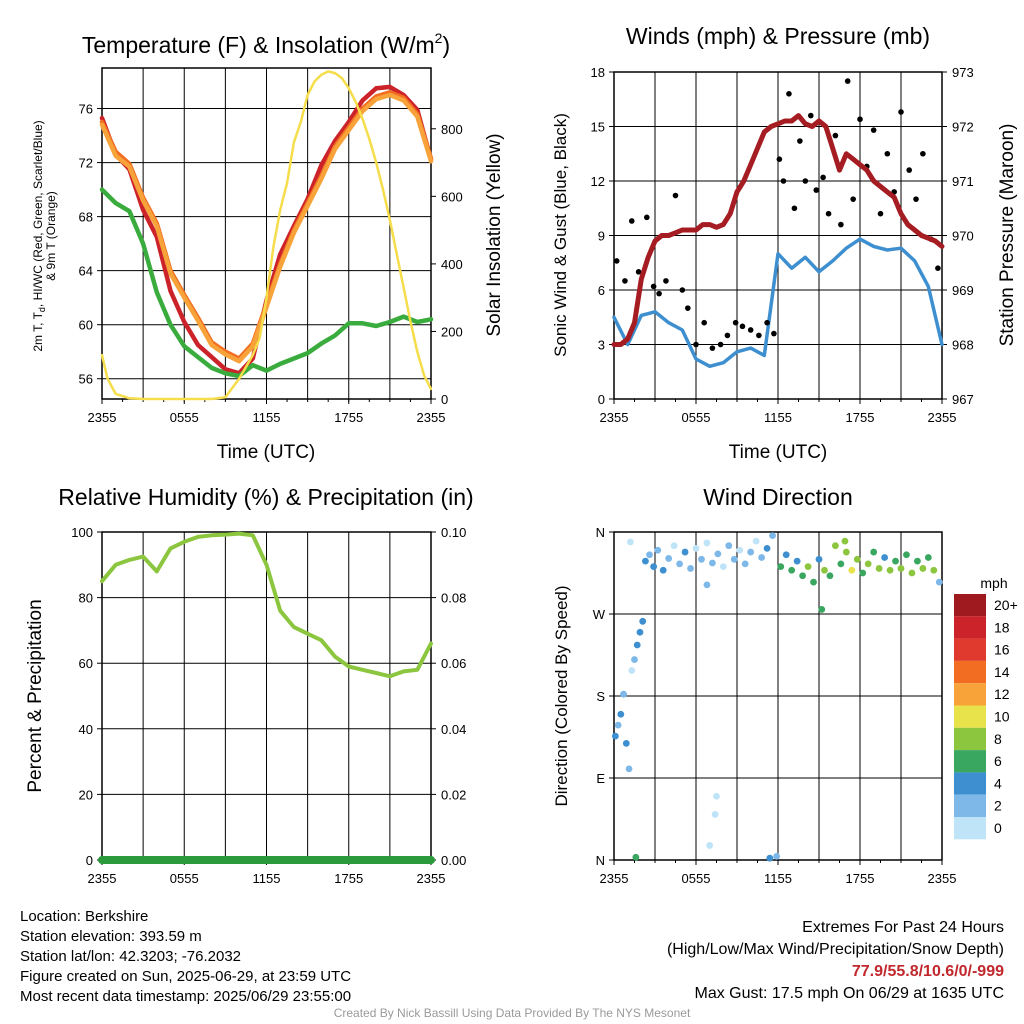 This screenshot has height=1024, width=1024. What do you see at coordinates (778, 36) in the screenshot?
I see `wind-panel-title: Winds (mph) & Pressure (mb)` at bounding box center [778, 36].